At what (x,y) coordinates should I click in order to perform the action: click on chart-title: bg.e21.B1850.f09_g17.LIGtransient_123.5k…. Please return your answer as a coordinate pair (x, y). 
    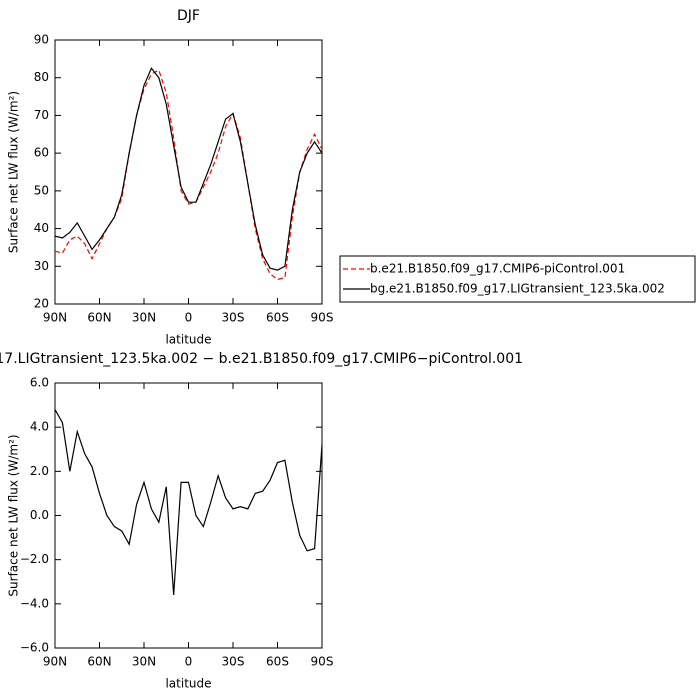
    Looking at the image, I should click on (261, 359).